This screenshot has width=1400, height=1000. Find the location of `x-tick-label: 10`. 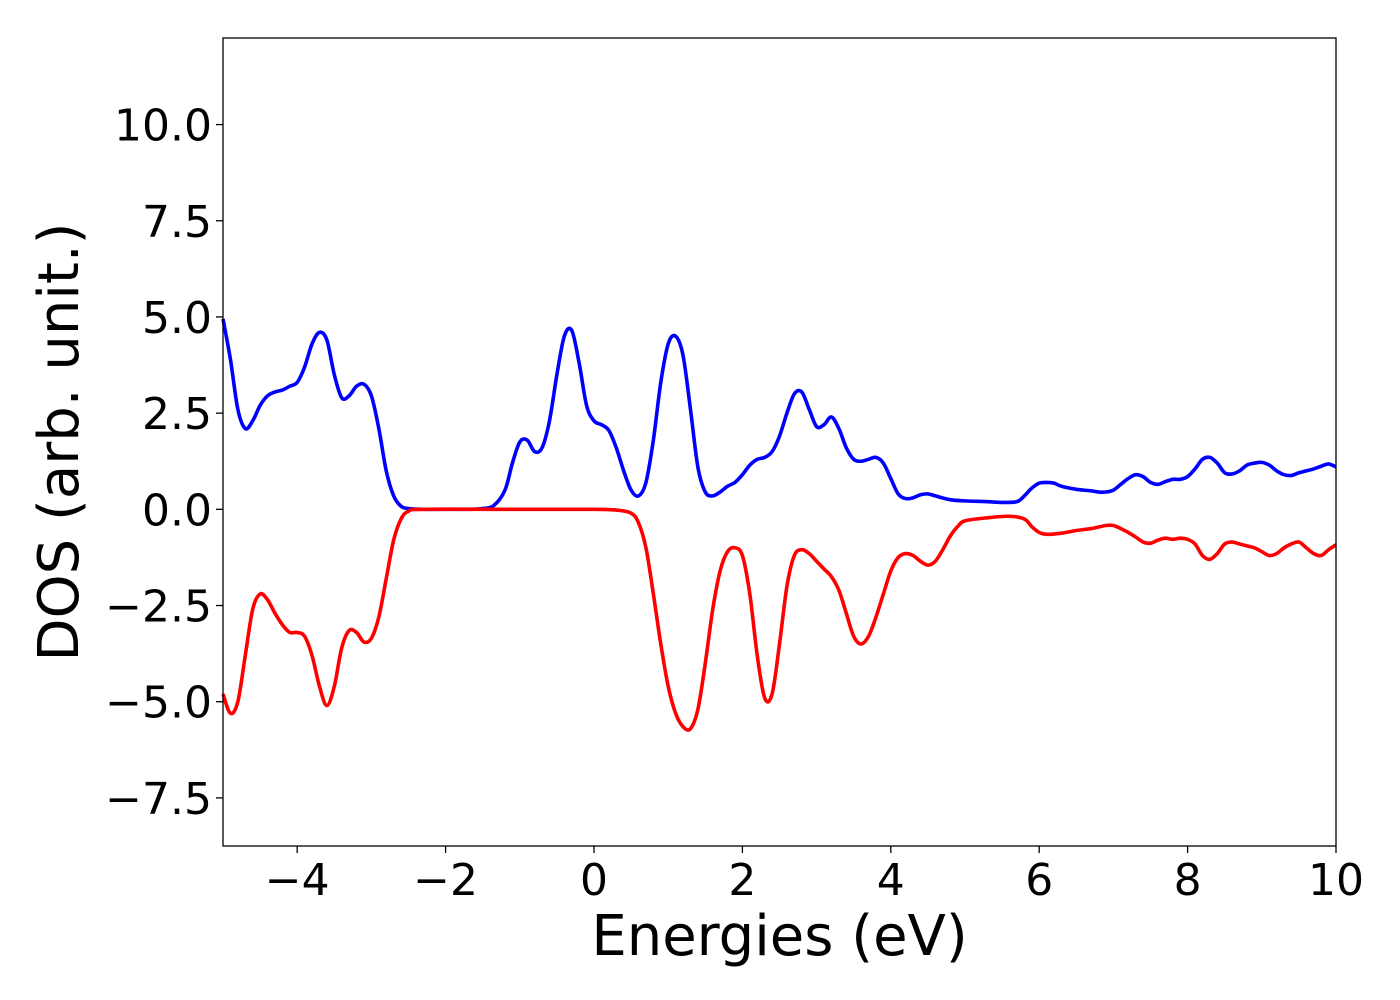

x-tick-label: 10 is located at coordinates (1336, 880).